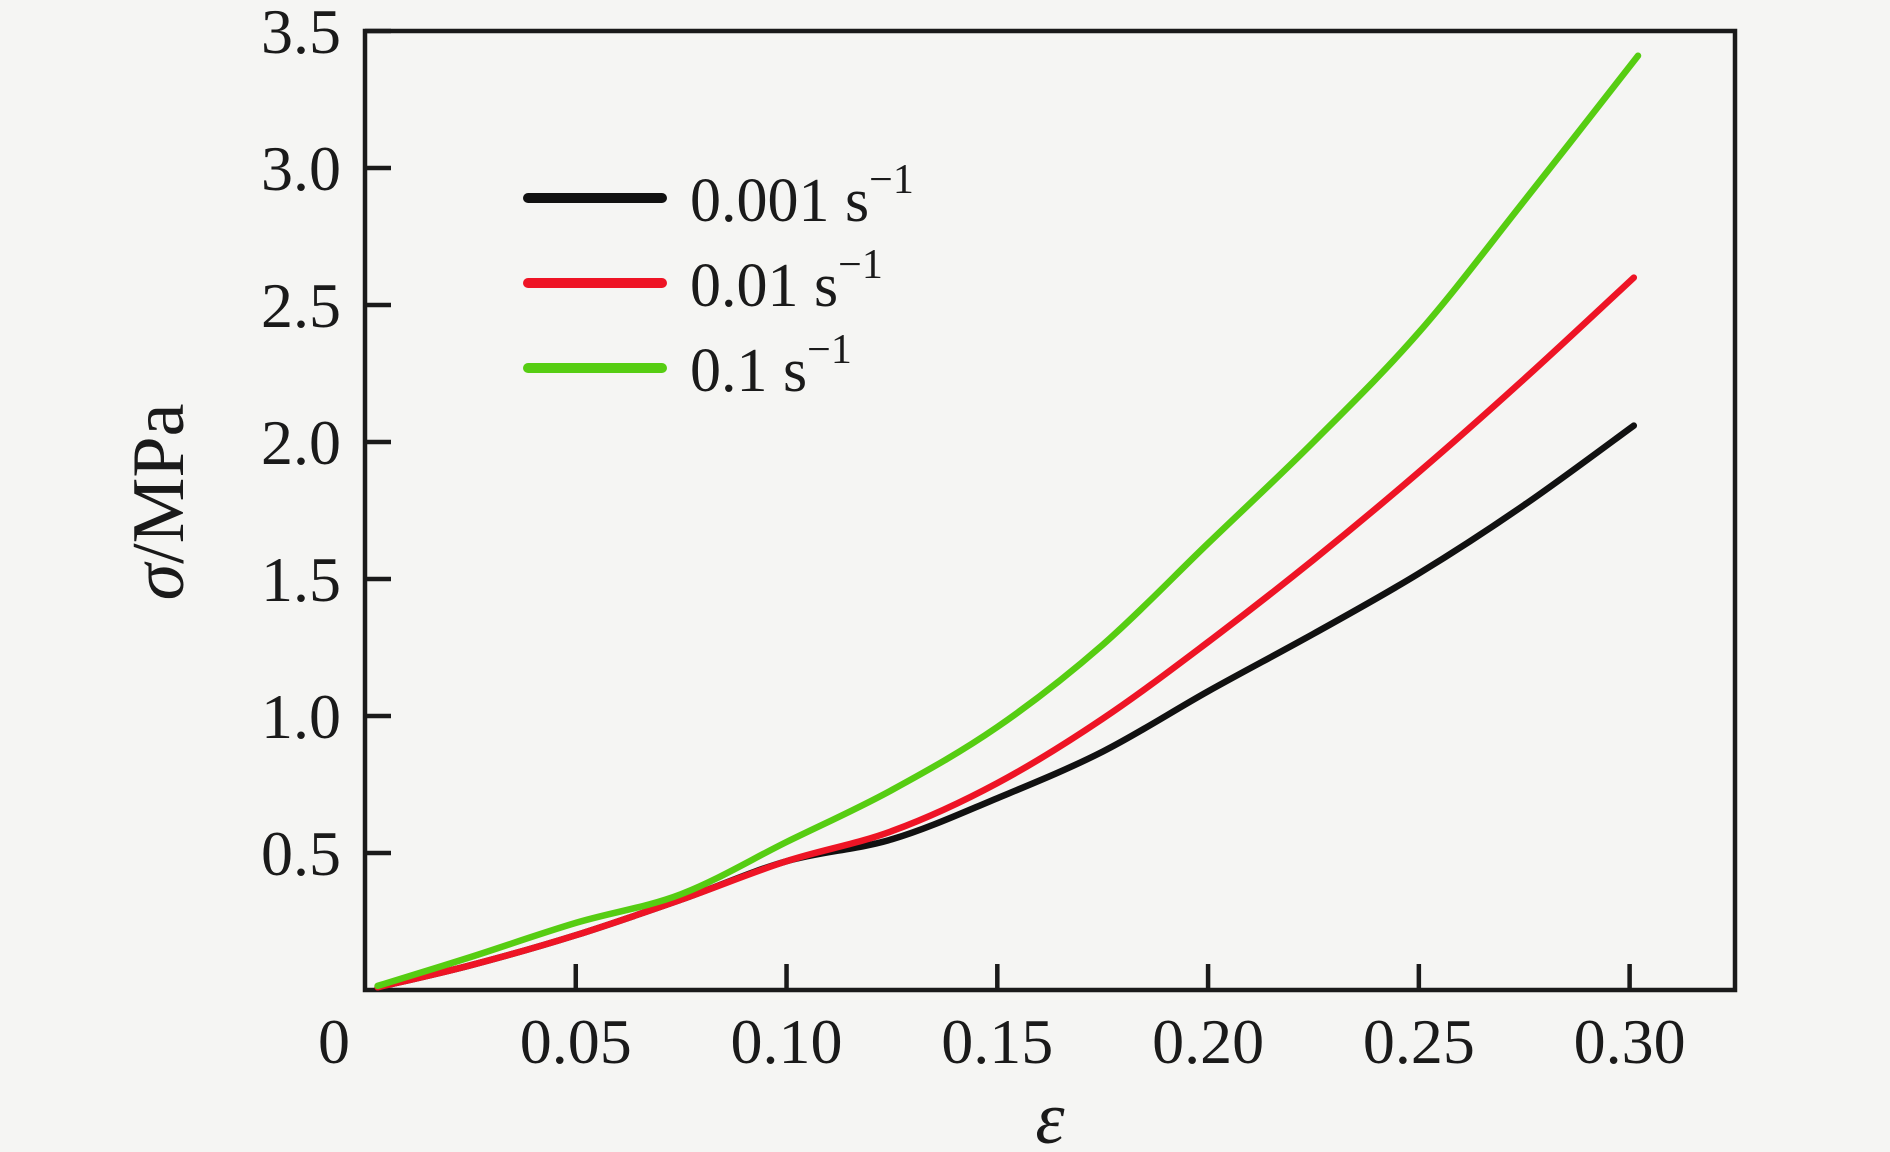 This screenshot has width=1890, height=1152. Describe the element at coordinates (1050, 1115) in the screenshot. I see `x-axis-title: ε` at that location.